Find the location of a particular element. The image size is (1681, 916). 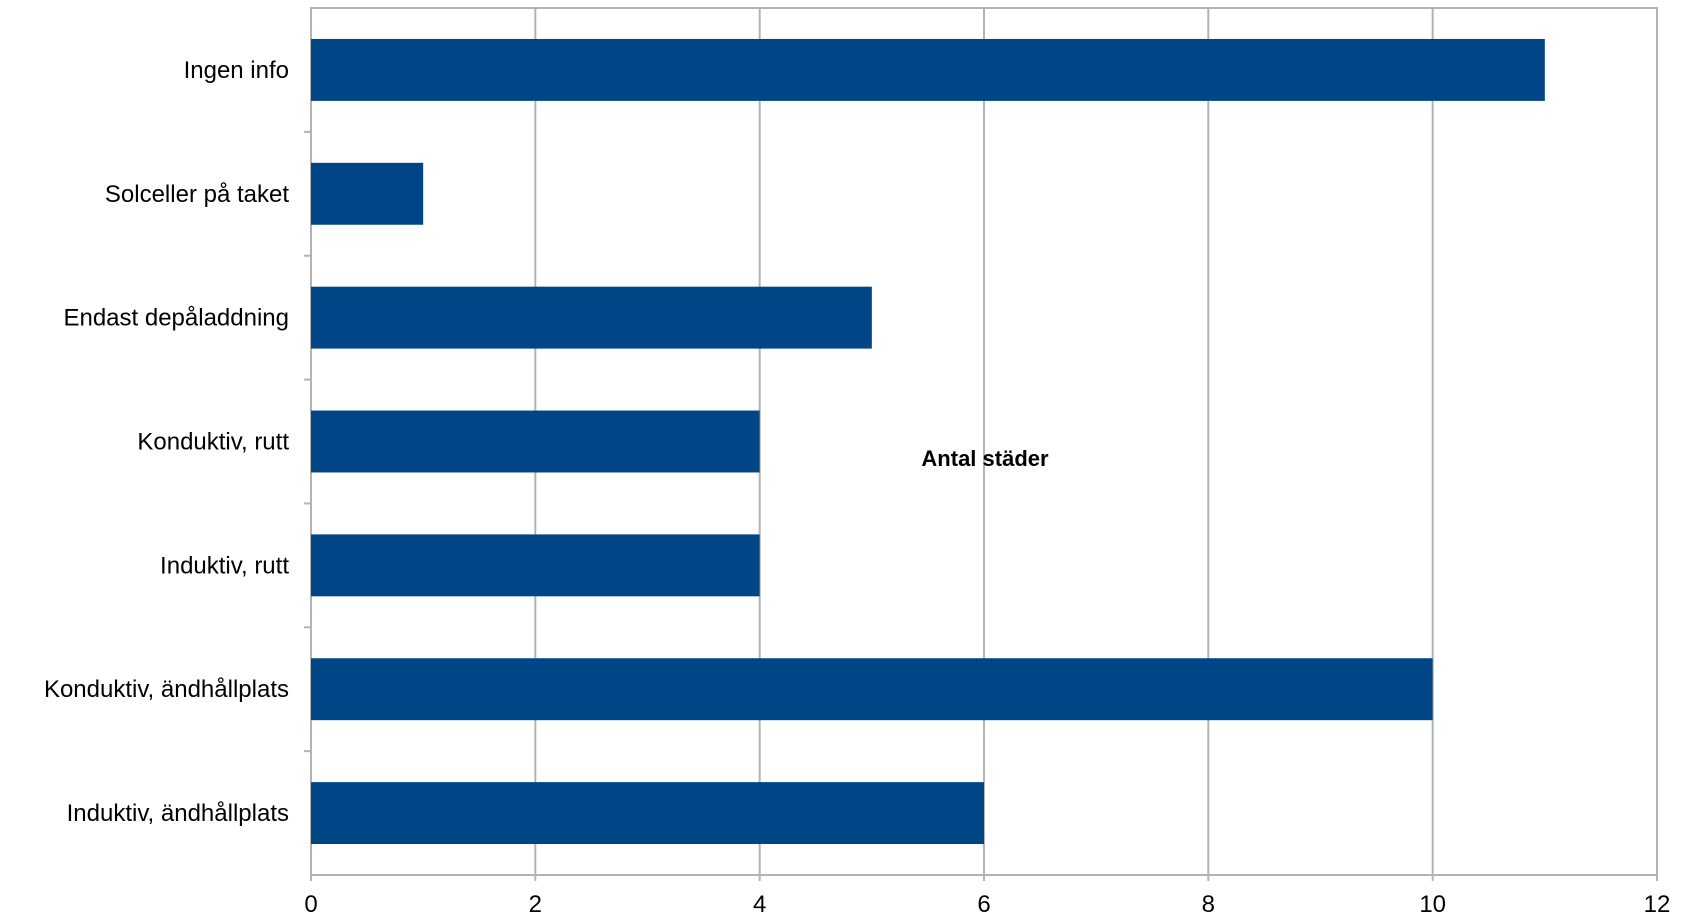

x-tick-label: 8 is located at coordinates (1208, 903).